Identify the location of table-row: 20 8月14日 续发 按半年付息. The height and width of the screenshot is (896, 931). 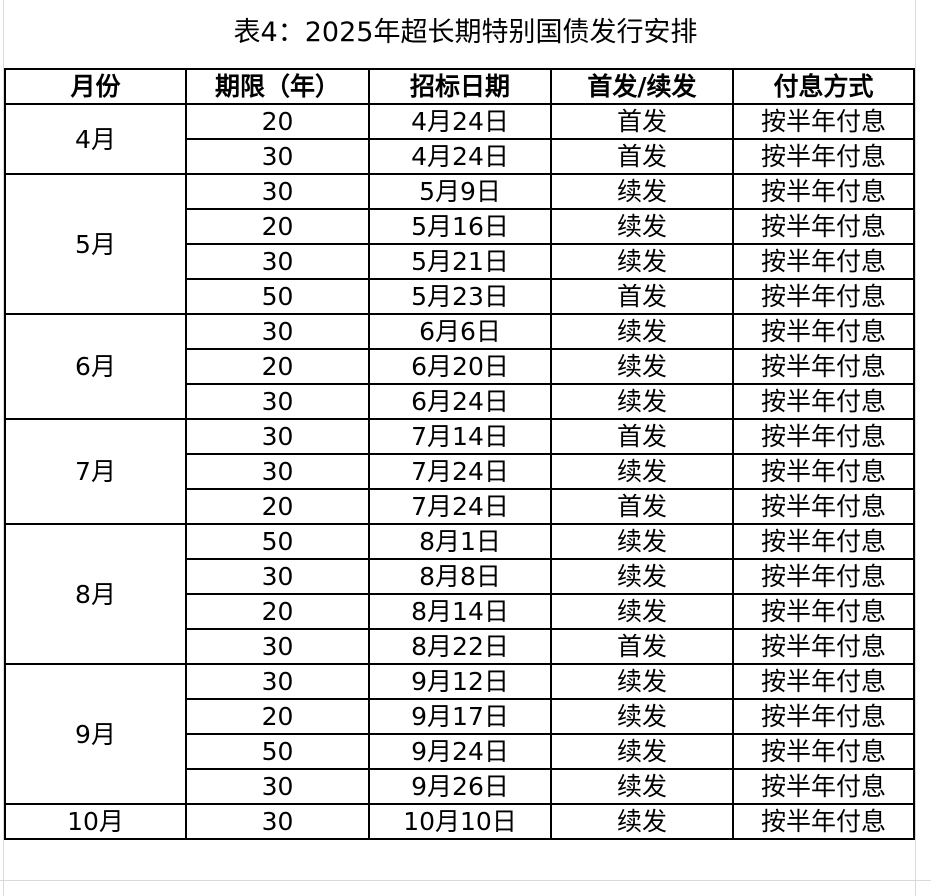
(460, 611).